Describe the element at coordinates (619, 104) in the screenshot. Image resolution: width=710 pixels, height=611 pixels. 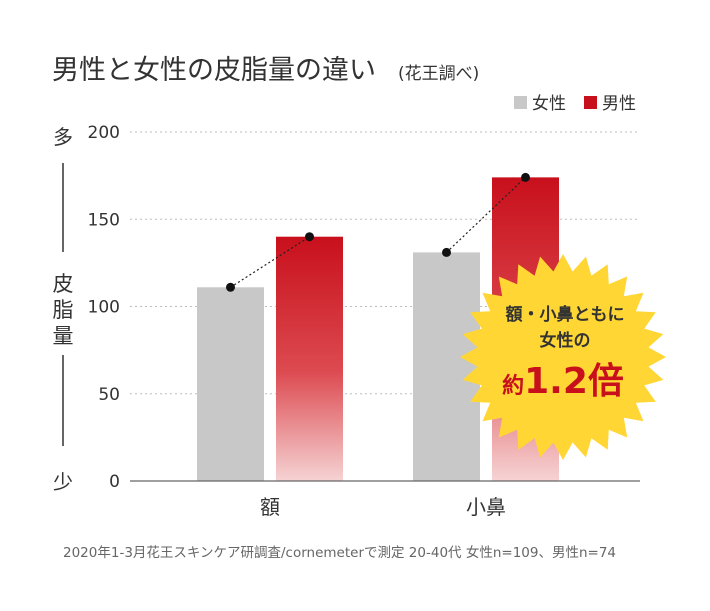
I see `legend-label-male: 男性` at that location.